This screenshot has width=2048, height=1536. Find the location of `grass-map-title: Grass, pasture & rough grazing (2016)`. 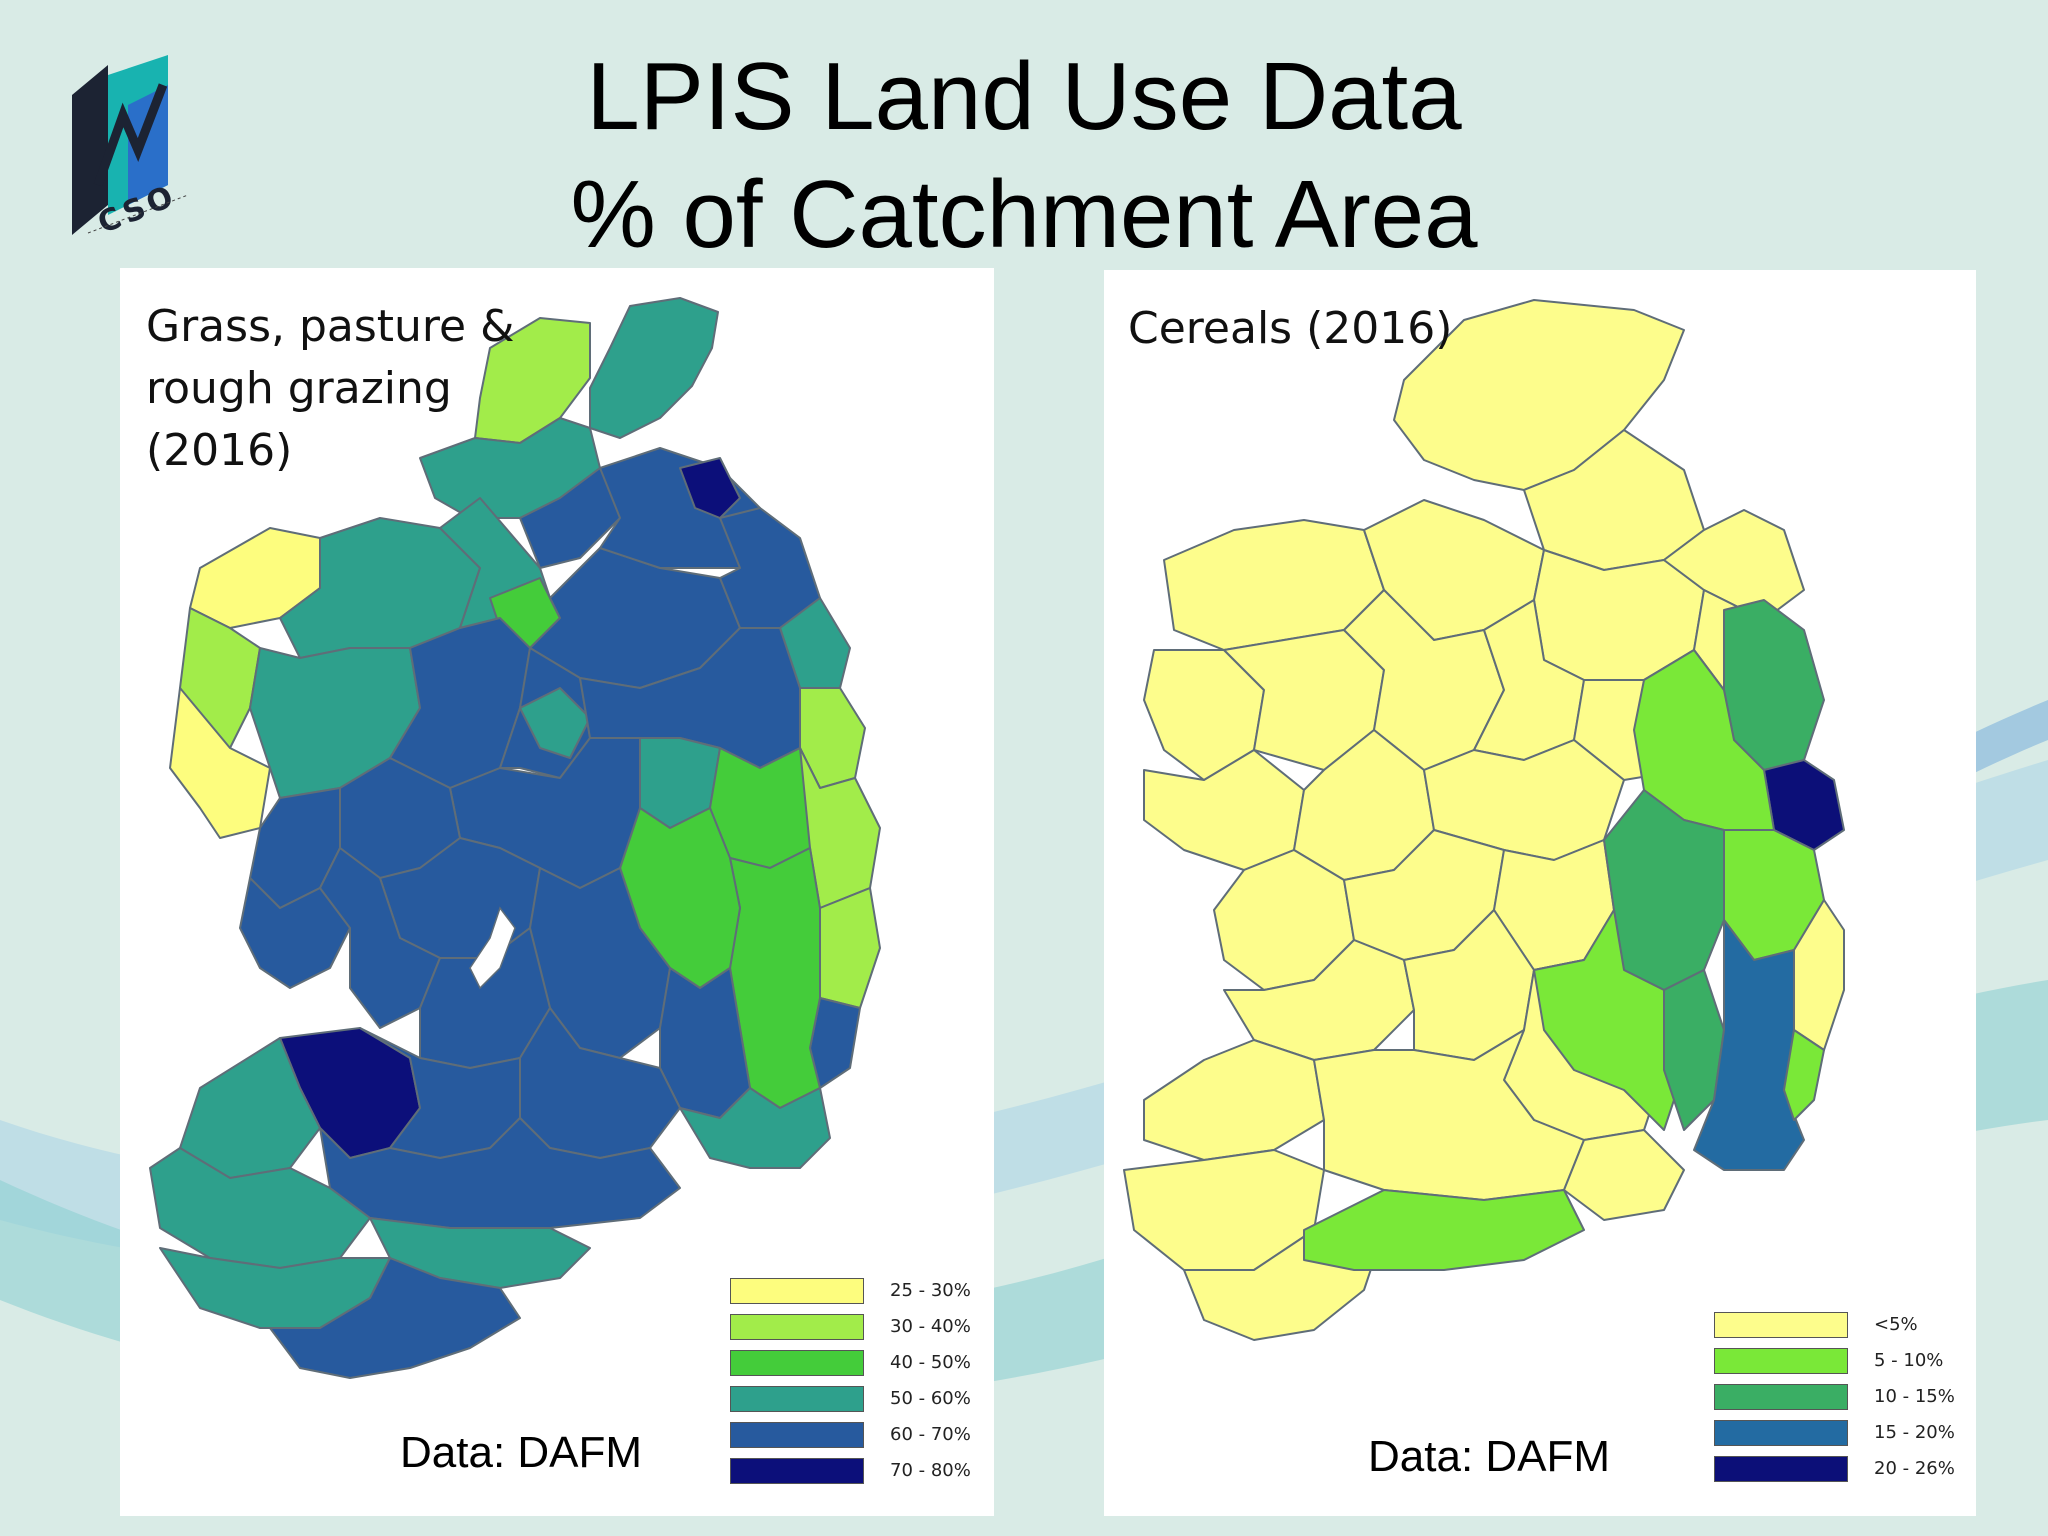

grass-map-title: Grass, pasture & rough grazing (2016) is located at coordinates (330, 389).